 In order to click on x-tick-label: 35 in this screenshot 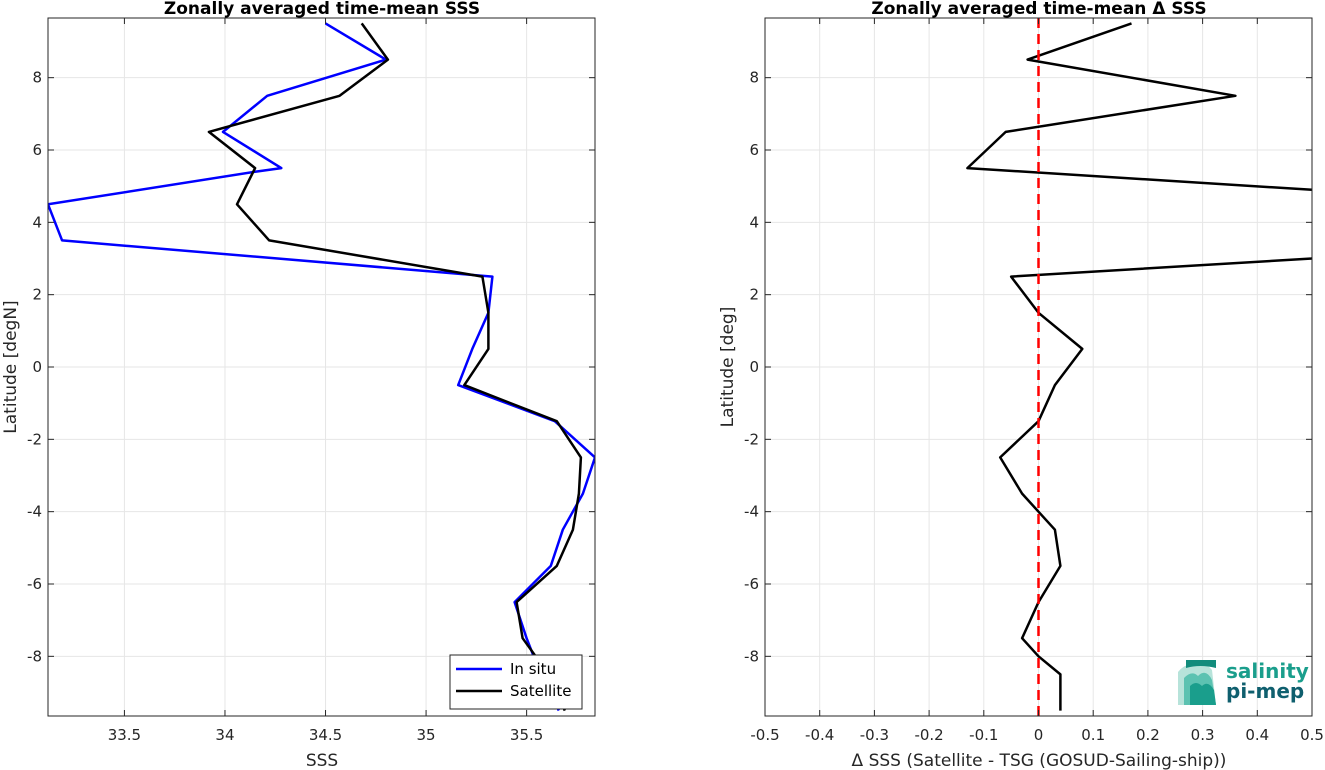, I will do `click(426, 735)`.